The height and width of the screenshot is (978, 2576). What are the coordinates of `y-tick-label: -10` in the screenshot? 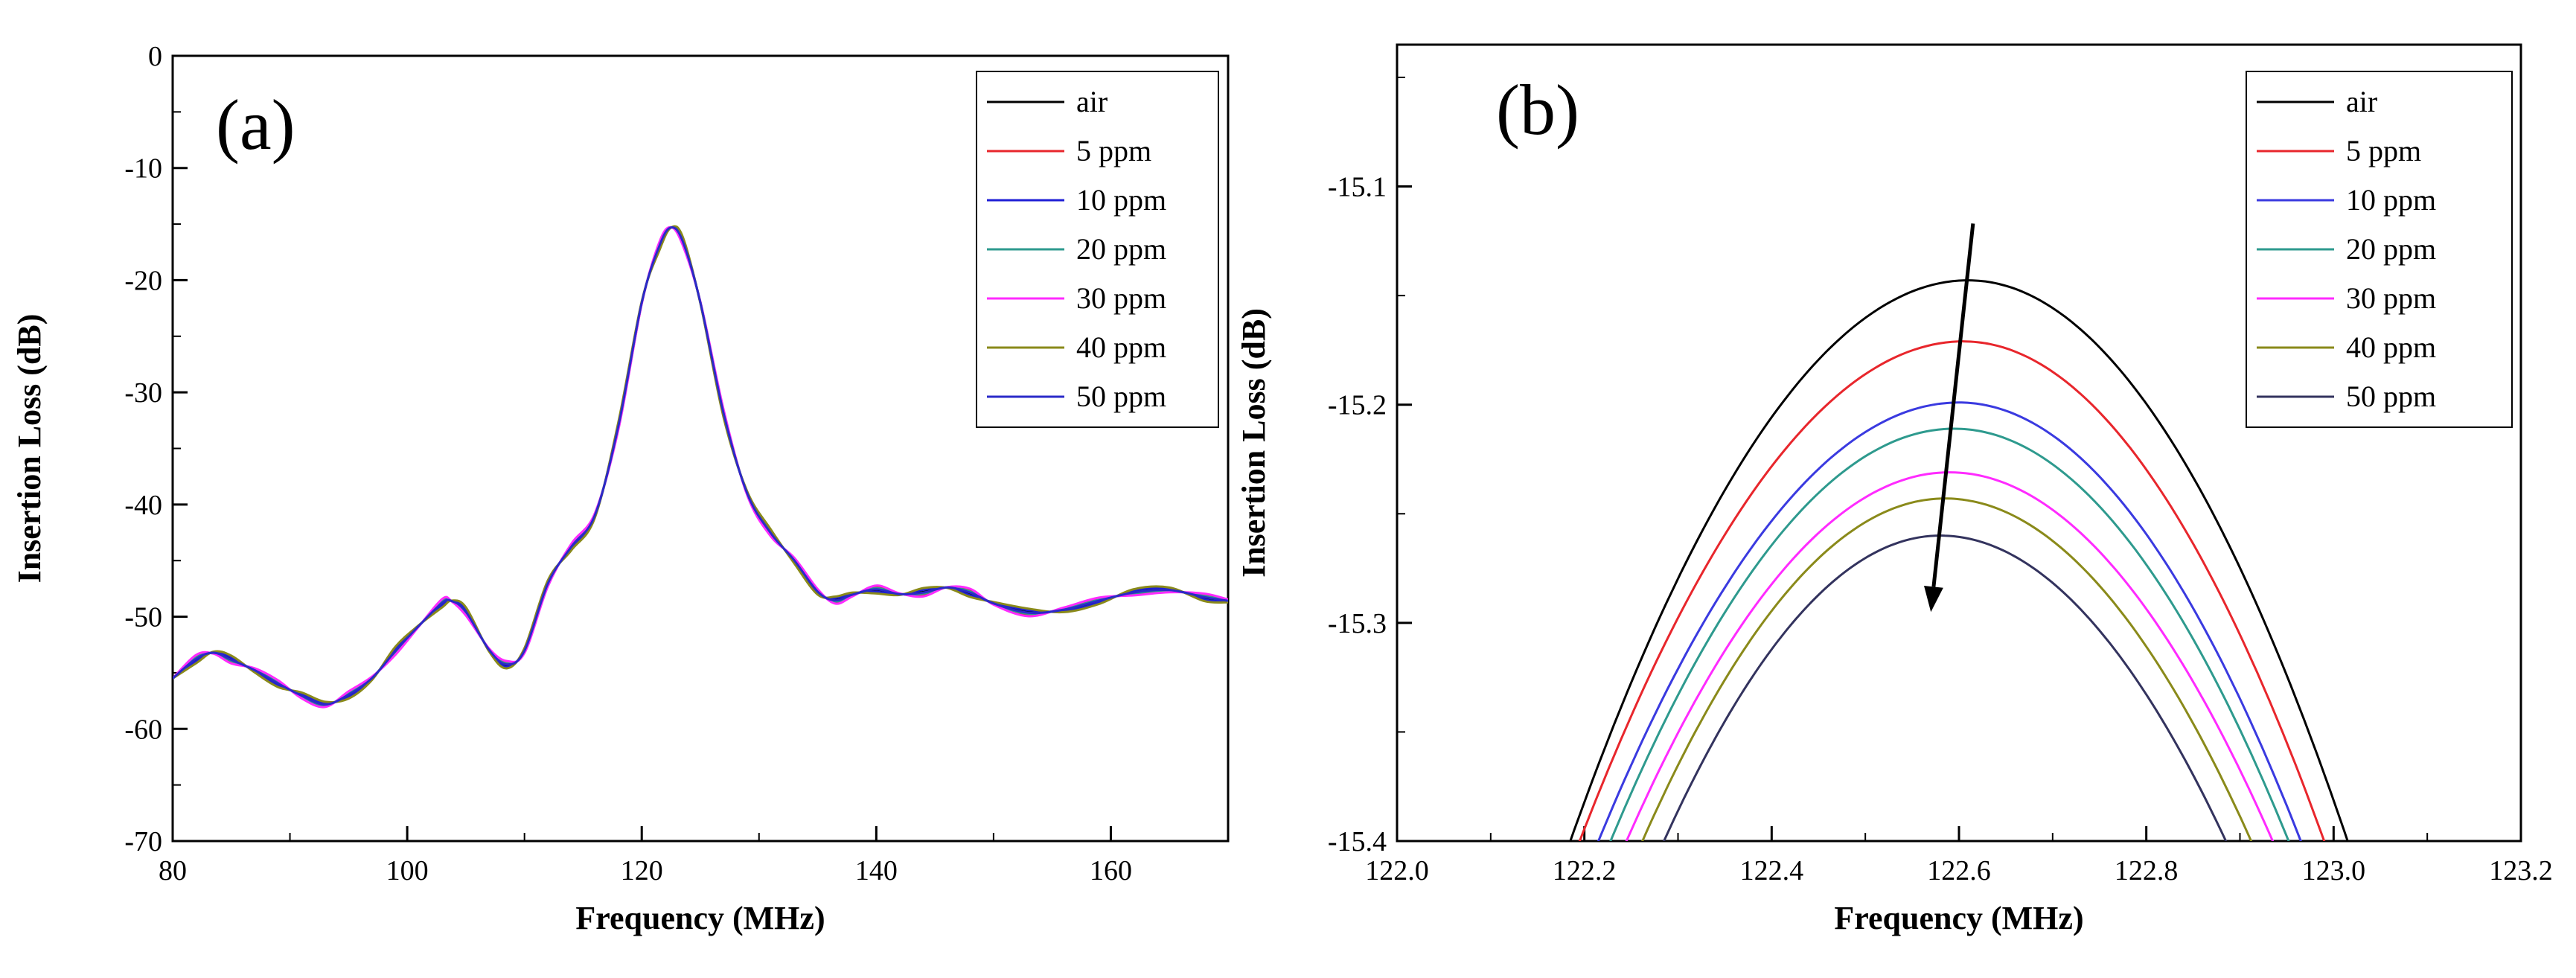 It's located at (143, 169).